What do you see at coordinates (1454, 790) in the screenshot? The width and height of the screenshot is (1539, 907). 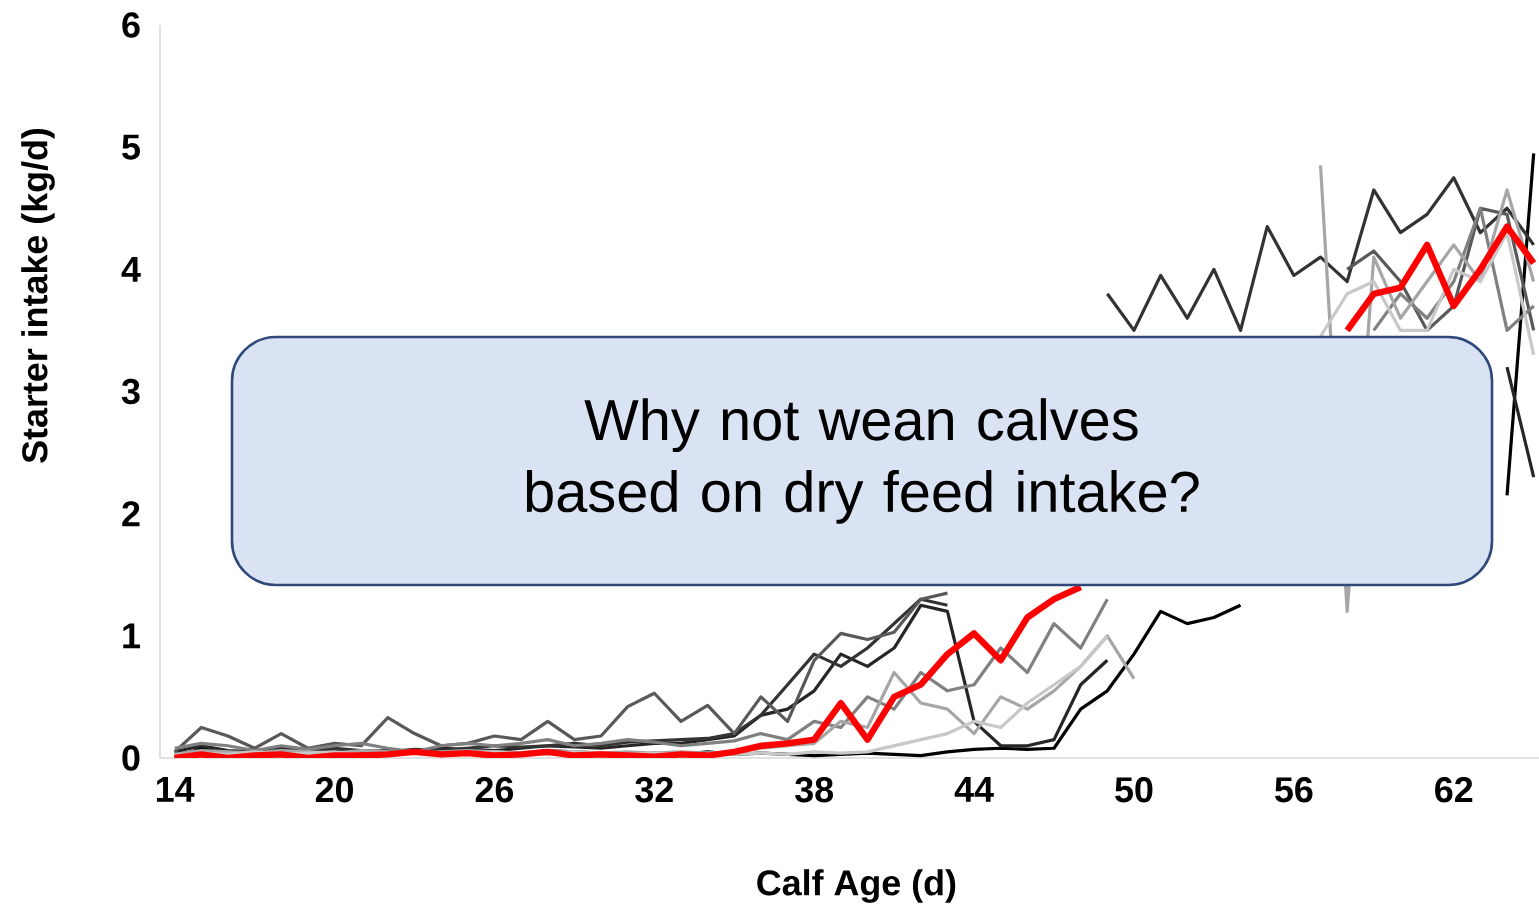 I see `x-tick-label: 62` at bounding box center [1454, 790].